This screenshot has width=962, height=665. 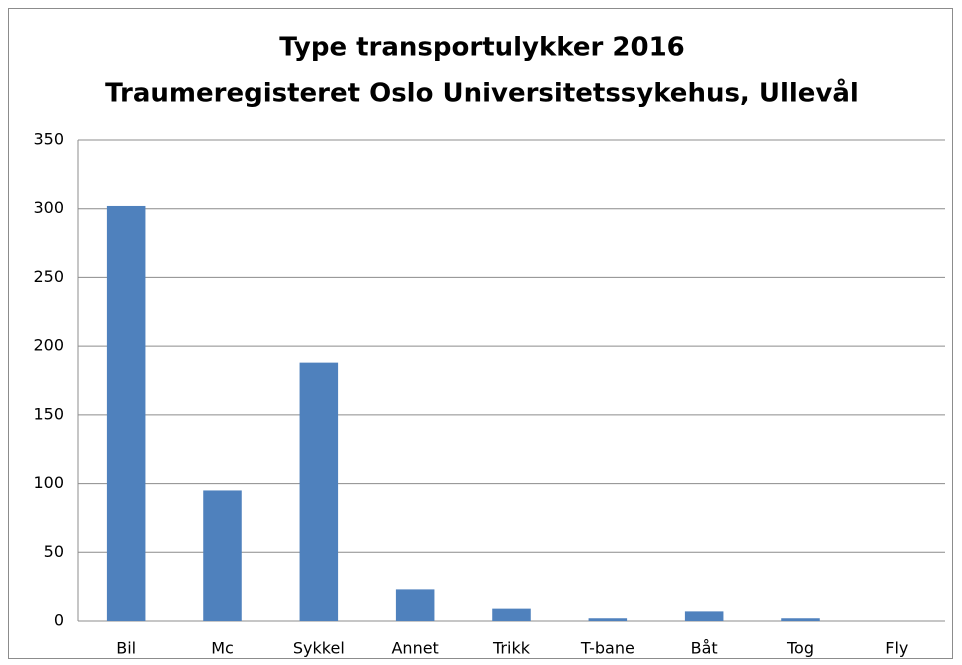 What do you see at coordinates (54, 551) in the screenshot?
I see `y-tick-label: 50` at bounding box center [54, 551].